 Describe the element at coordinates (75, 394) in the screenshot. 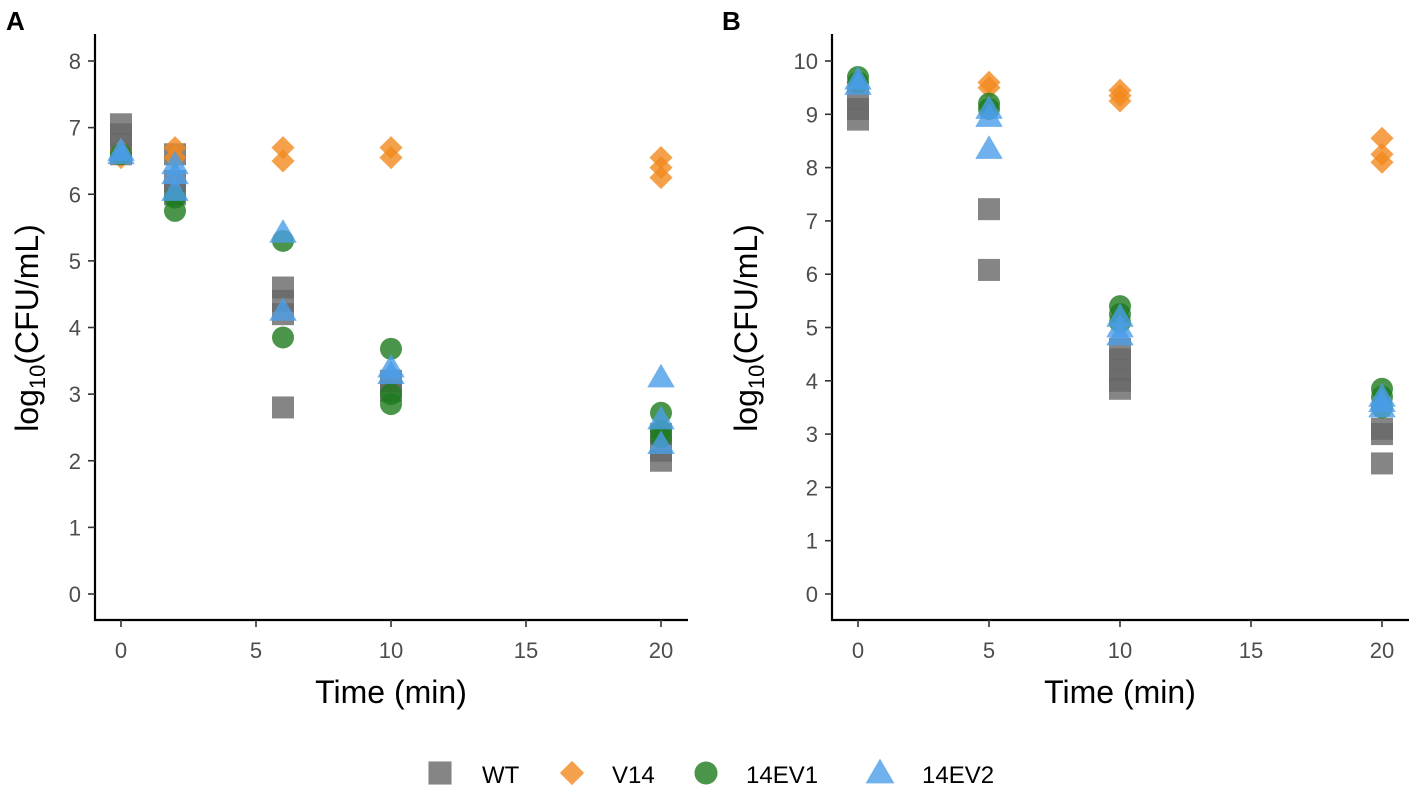

I see `panel-a-y-tick-label-3: 3` at that location.